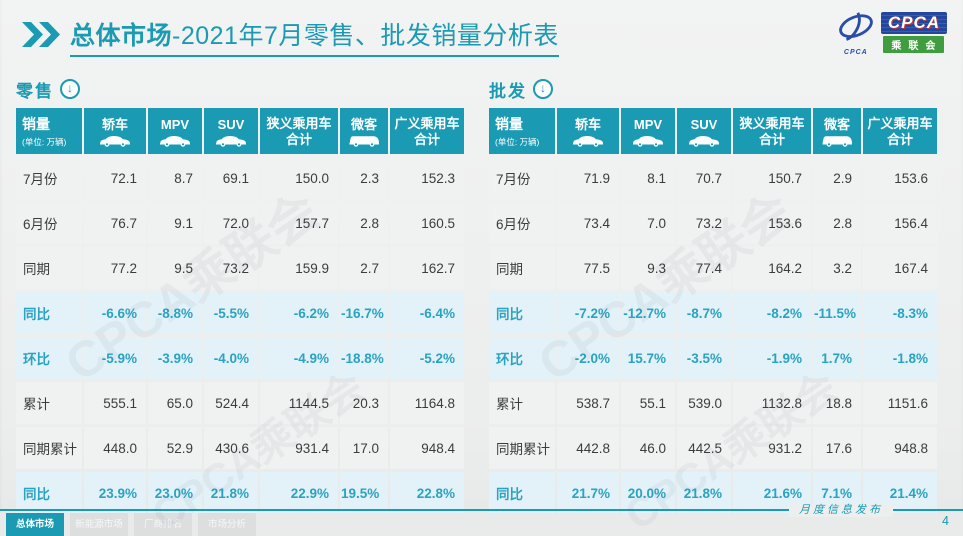 The width and height of the screenshot is (963, 536). I want to click on cell-value: 46.0, so click(648, 448).